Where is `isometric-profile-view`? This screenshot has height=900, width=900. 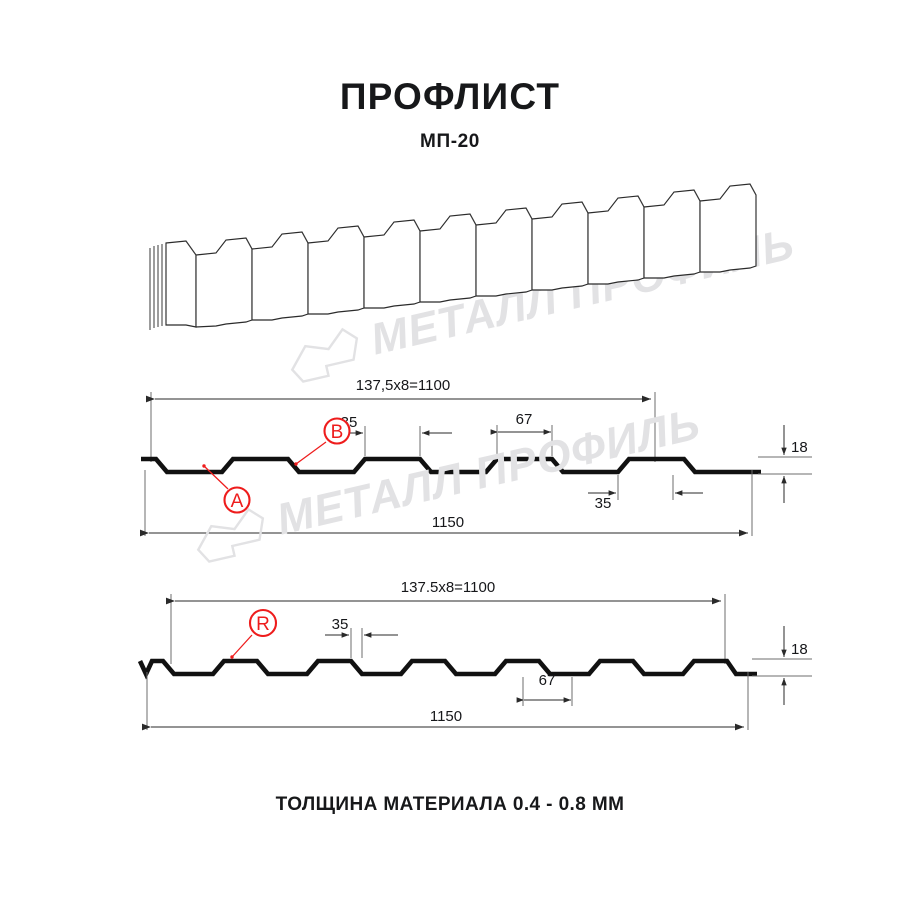 isometric-profile-view is located at coordinates (453, 256).